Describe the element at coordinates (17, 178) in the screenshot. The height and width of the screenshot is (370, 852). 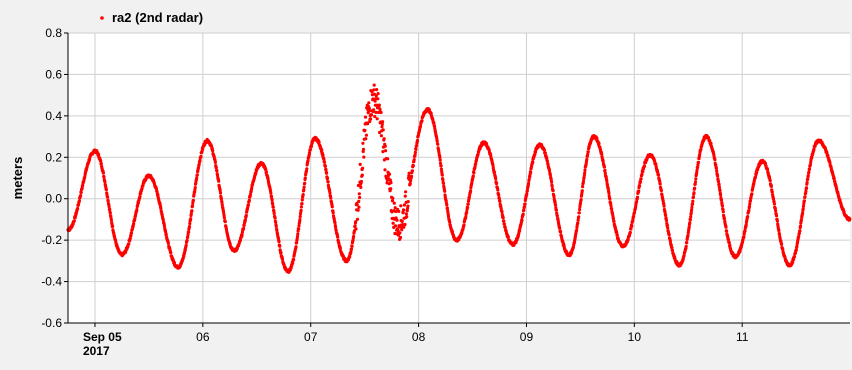
I see `y-axis-label: meters` at that location.